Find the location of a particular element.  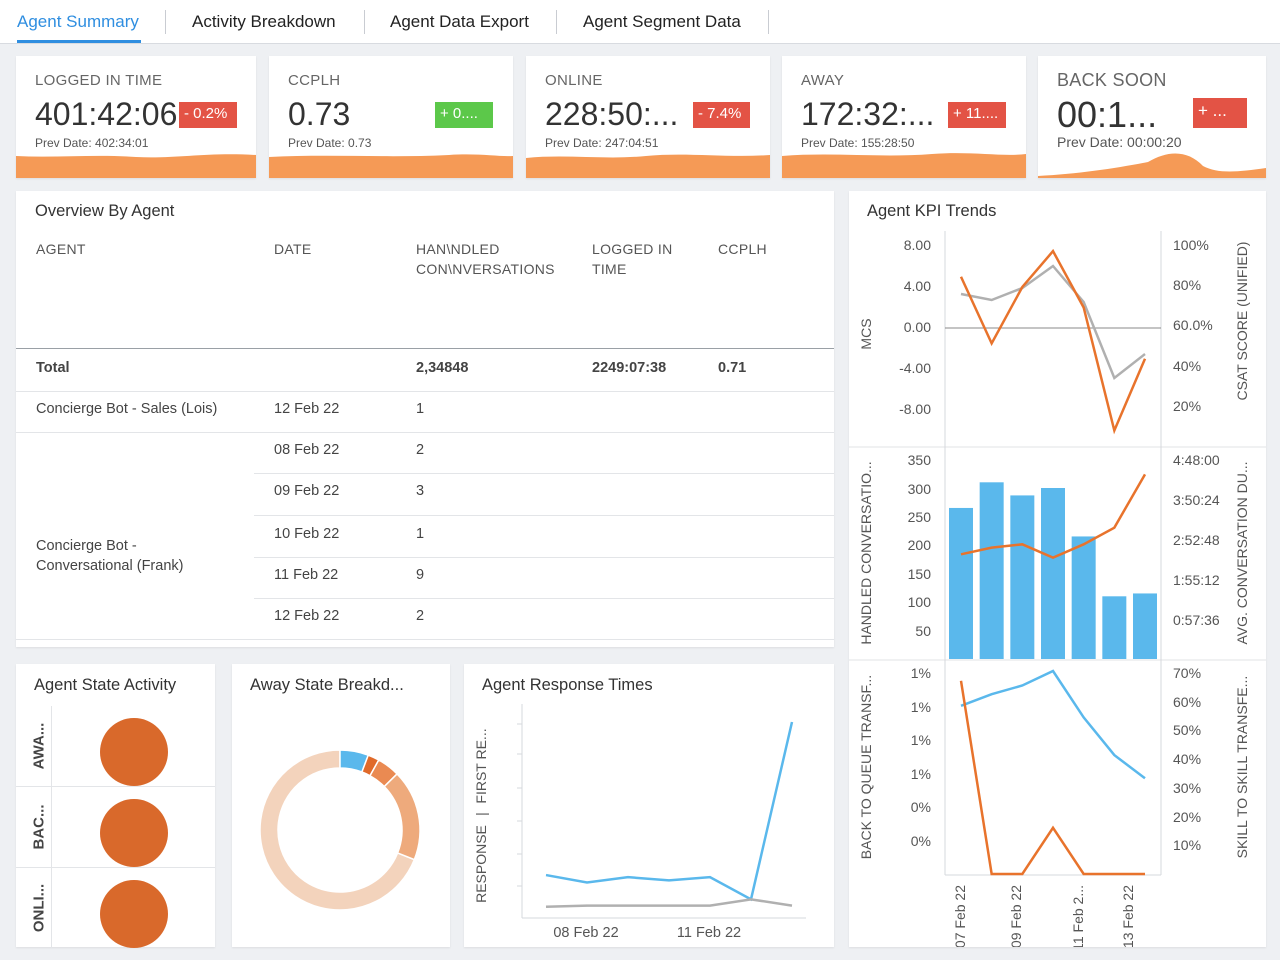

total-label: Total is located at coordinates (53, 368).